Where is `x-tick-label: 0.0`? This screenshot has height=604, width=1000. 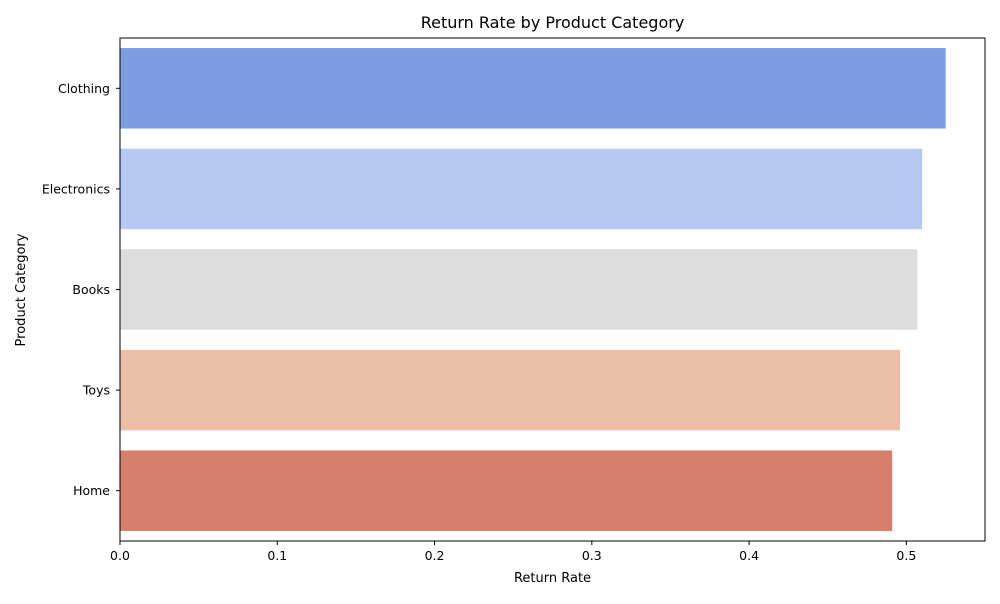 x-tick-label: 0.0 is located at coordinates (120, 555).